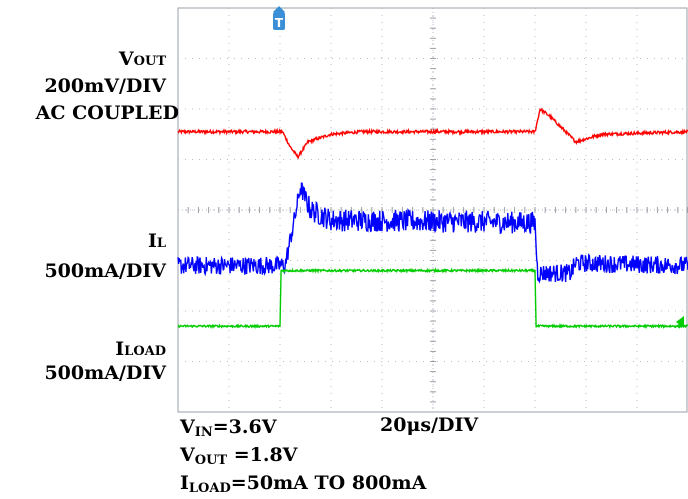 The width and height of the screenshot is (688, 499). What do you see at coordinates (279, 23) in the screenshot?
I see `trigger-marker-label: T` at bounding box center [279, 23].